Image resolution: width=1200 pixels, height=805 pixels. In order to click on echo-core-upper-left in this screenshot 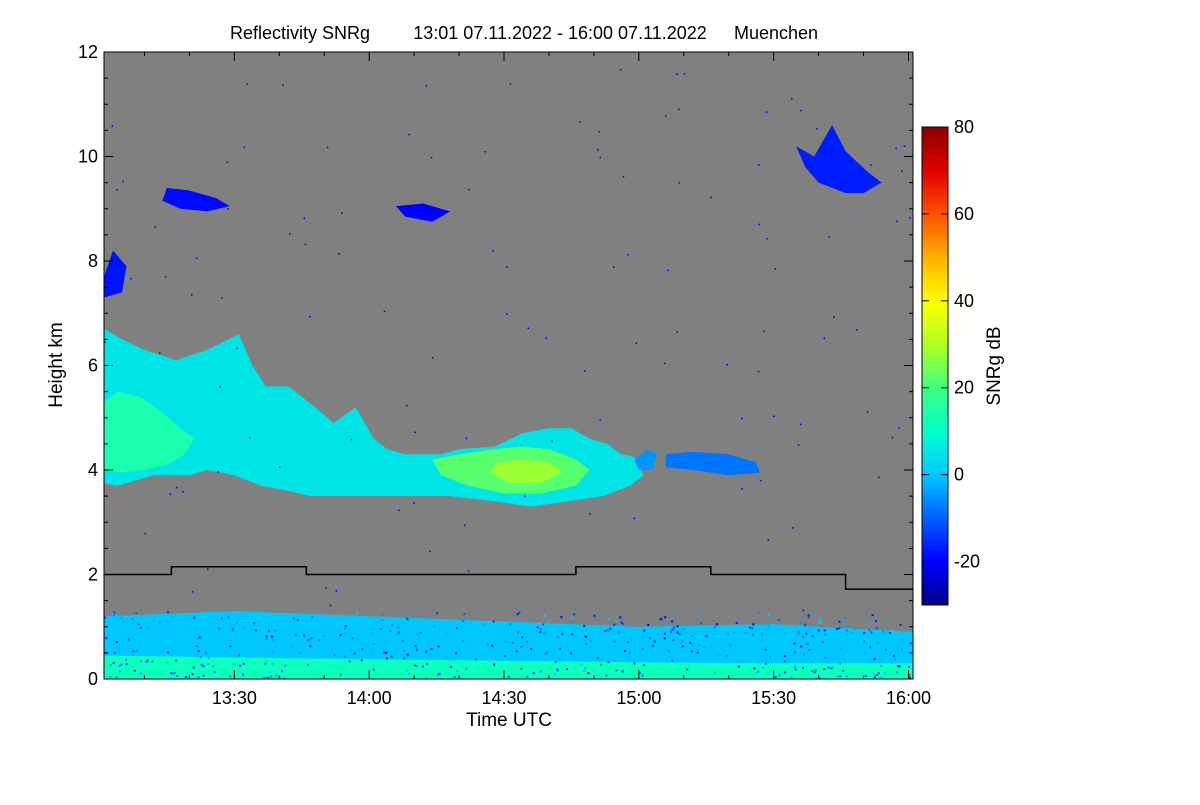, I will do `click(149, 432)`.